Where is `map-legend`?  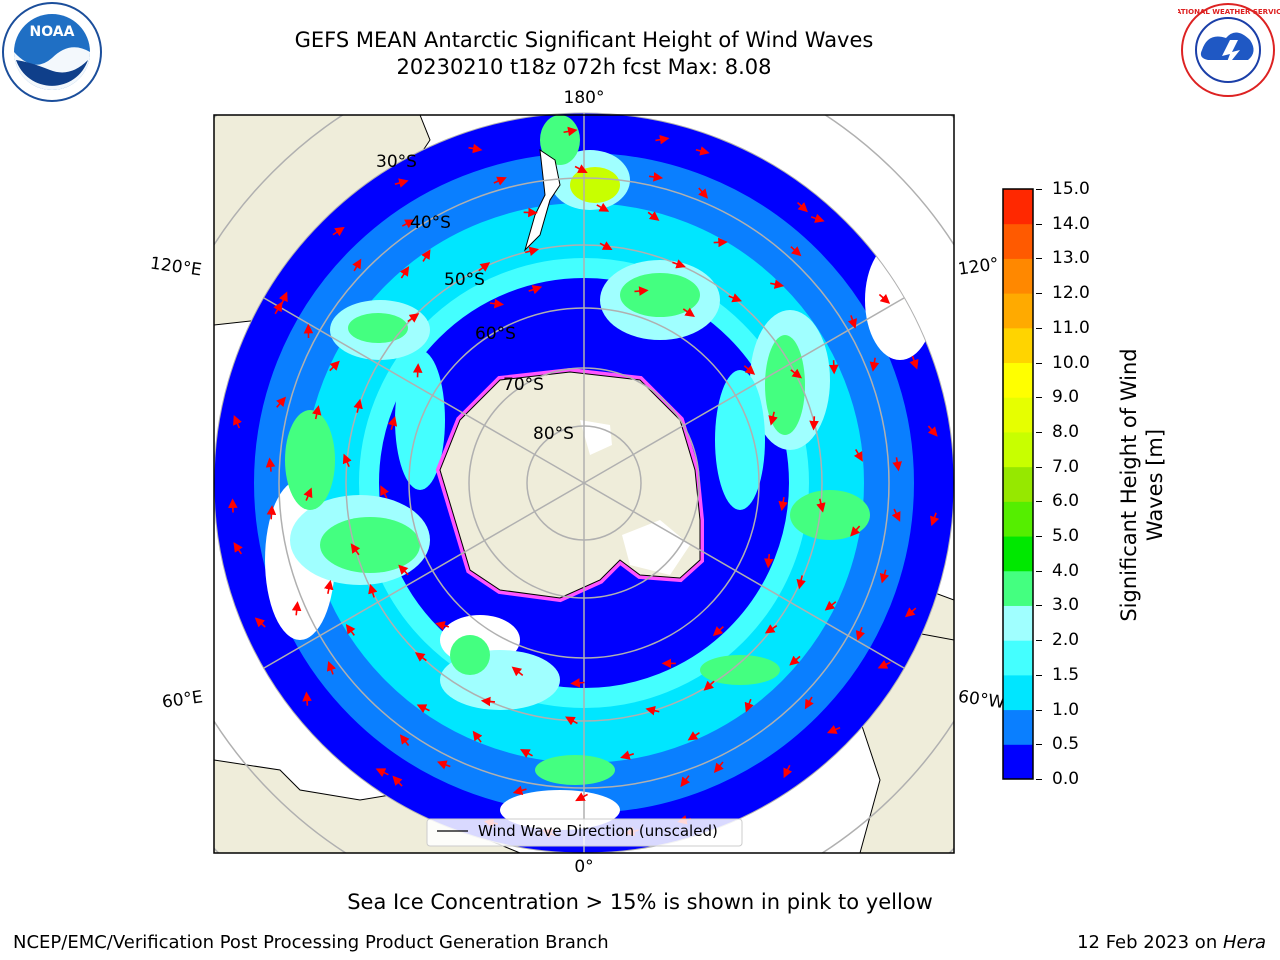 map-legend is located at coordinates (584, 832).